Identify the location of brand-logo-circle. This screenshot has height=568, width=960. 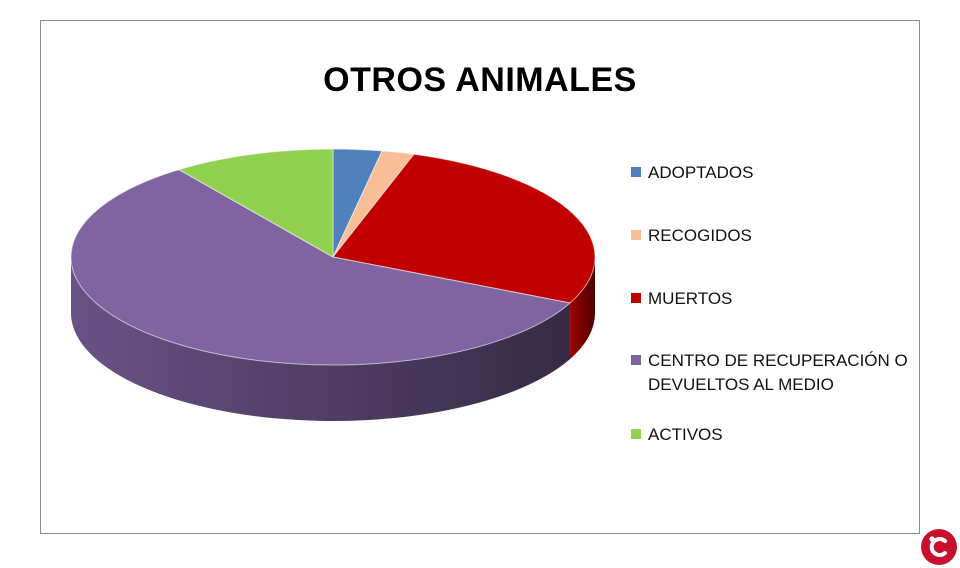
(939, 547).